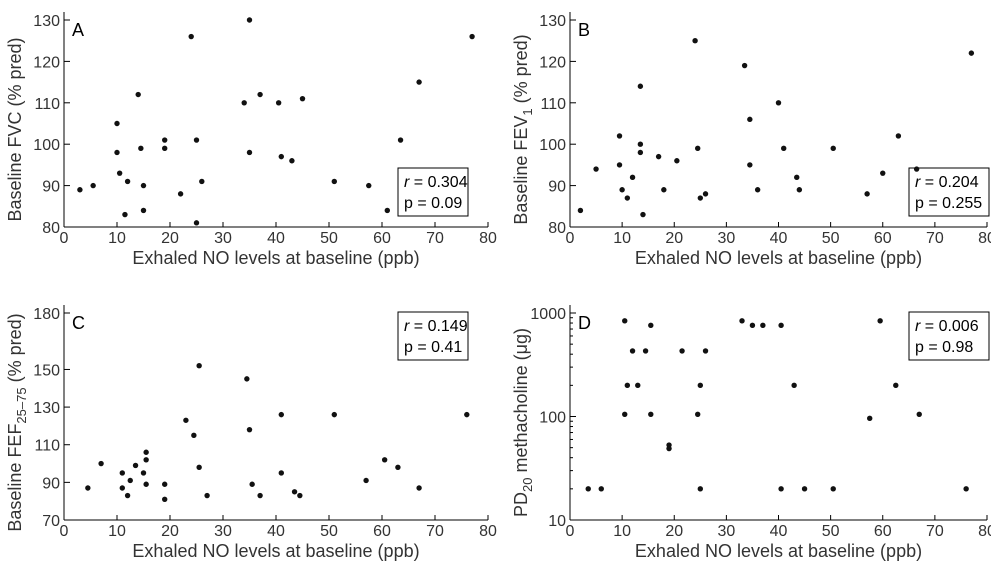  I want to click on y-tick-label: 120, so click(46, 62).